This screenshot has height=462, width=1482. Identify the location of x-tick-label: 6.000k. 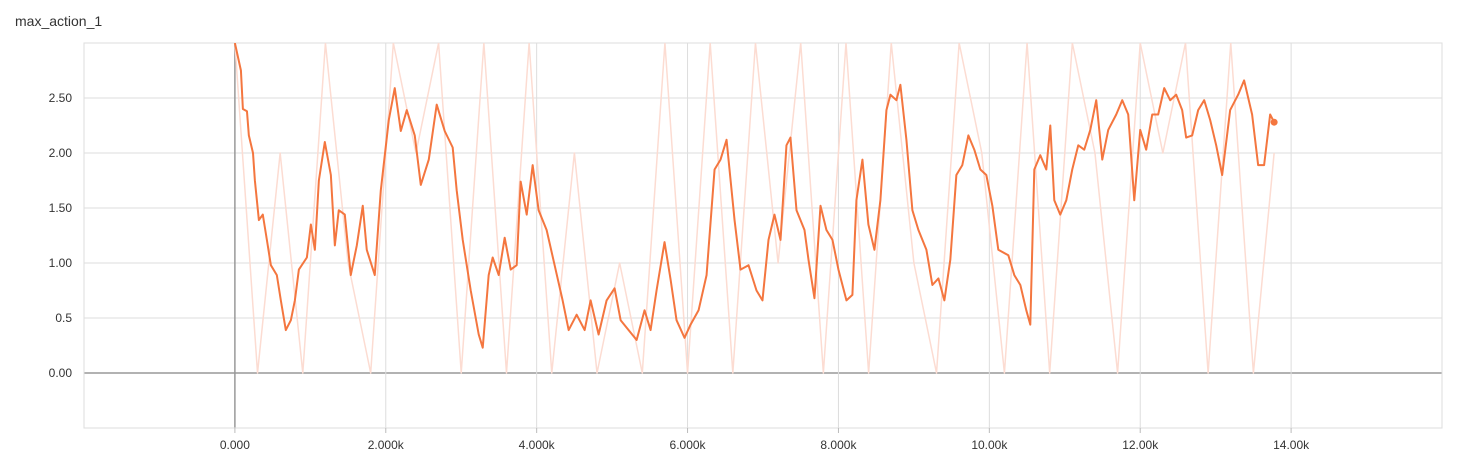
(688, 445).